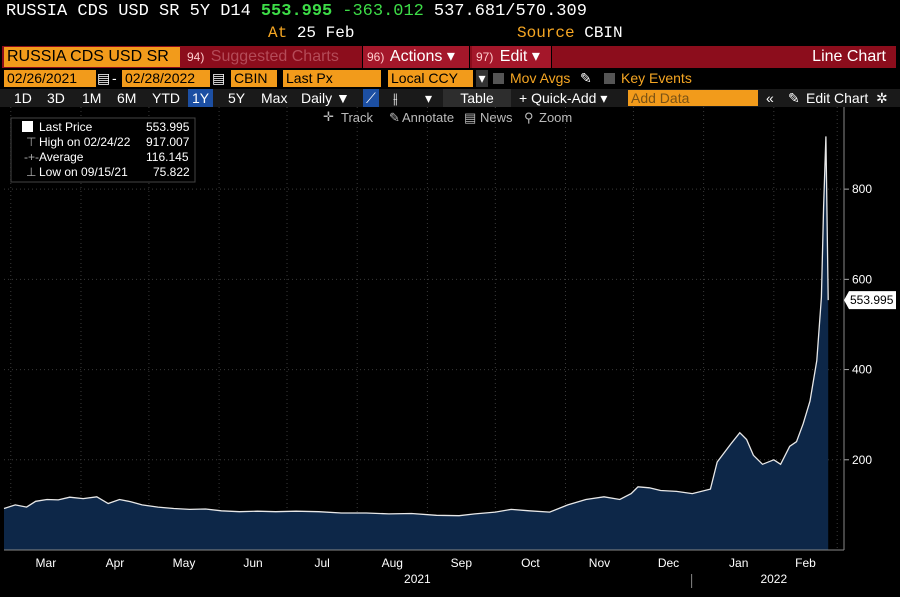 This screenshot has width=900, height=597. I want to click on edit-menu: 97) Edit ▾, so click(512, 57).